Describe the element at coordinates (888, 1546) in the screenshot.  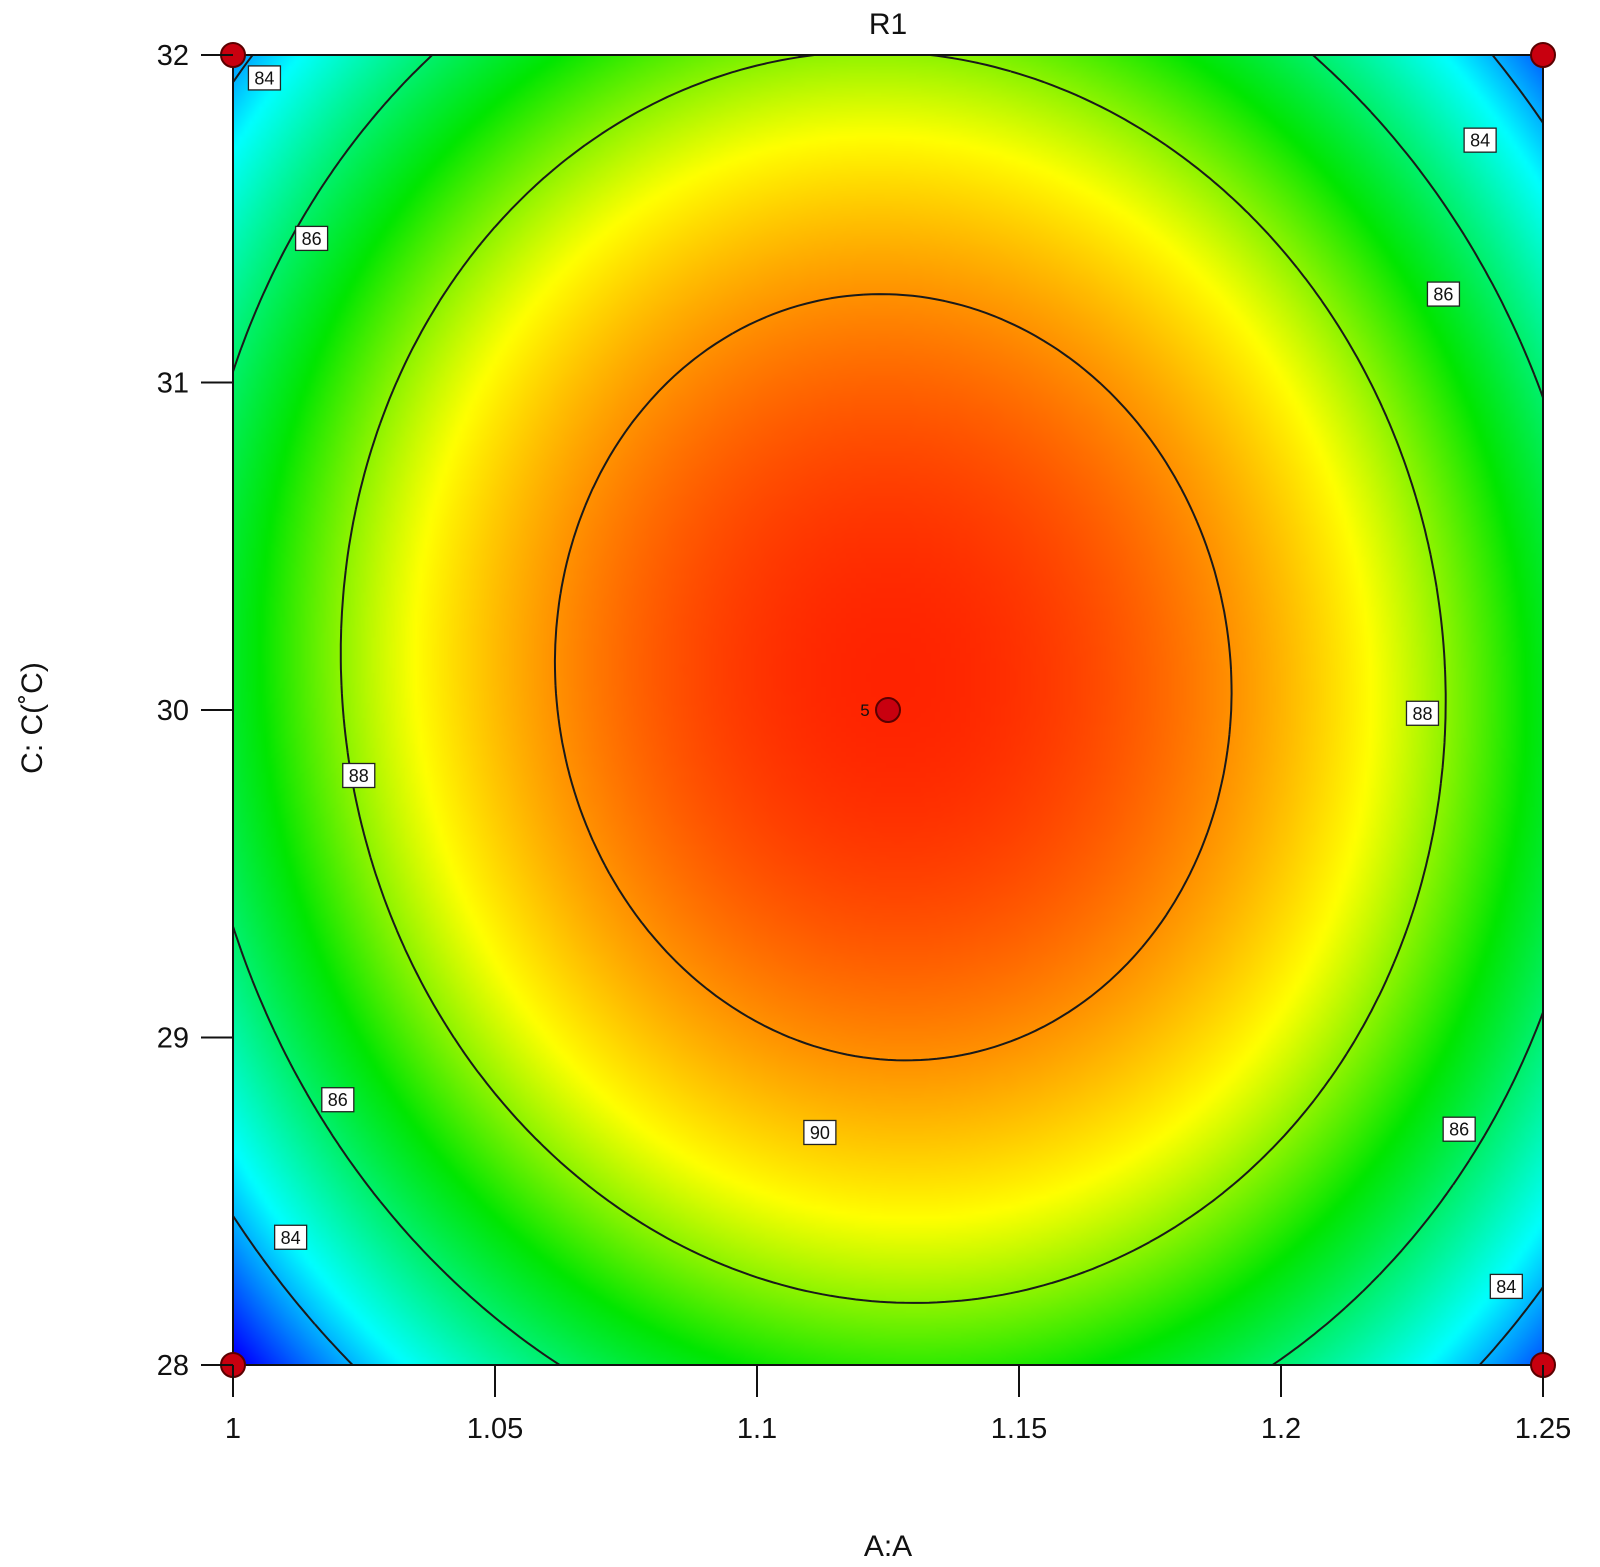
I see `x-axis-title: A:A` at that location.